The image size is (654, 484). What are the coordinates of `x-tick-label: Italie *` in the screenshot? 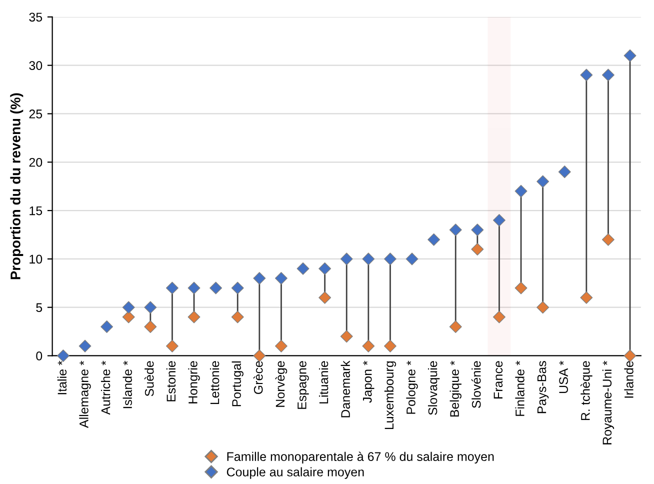 It's located at (62, 377).